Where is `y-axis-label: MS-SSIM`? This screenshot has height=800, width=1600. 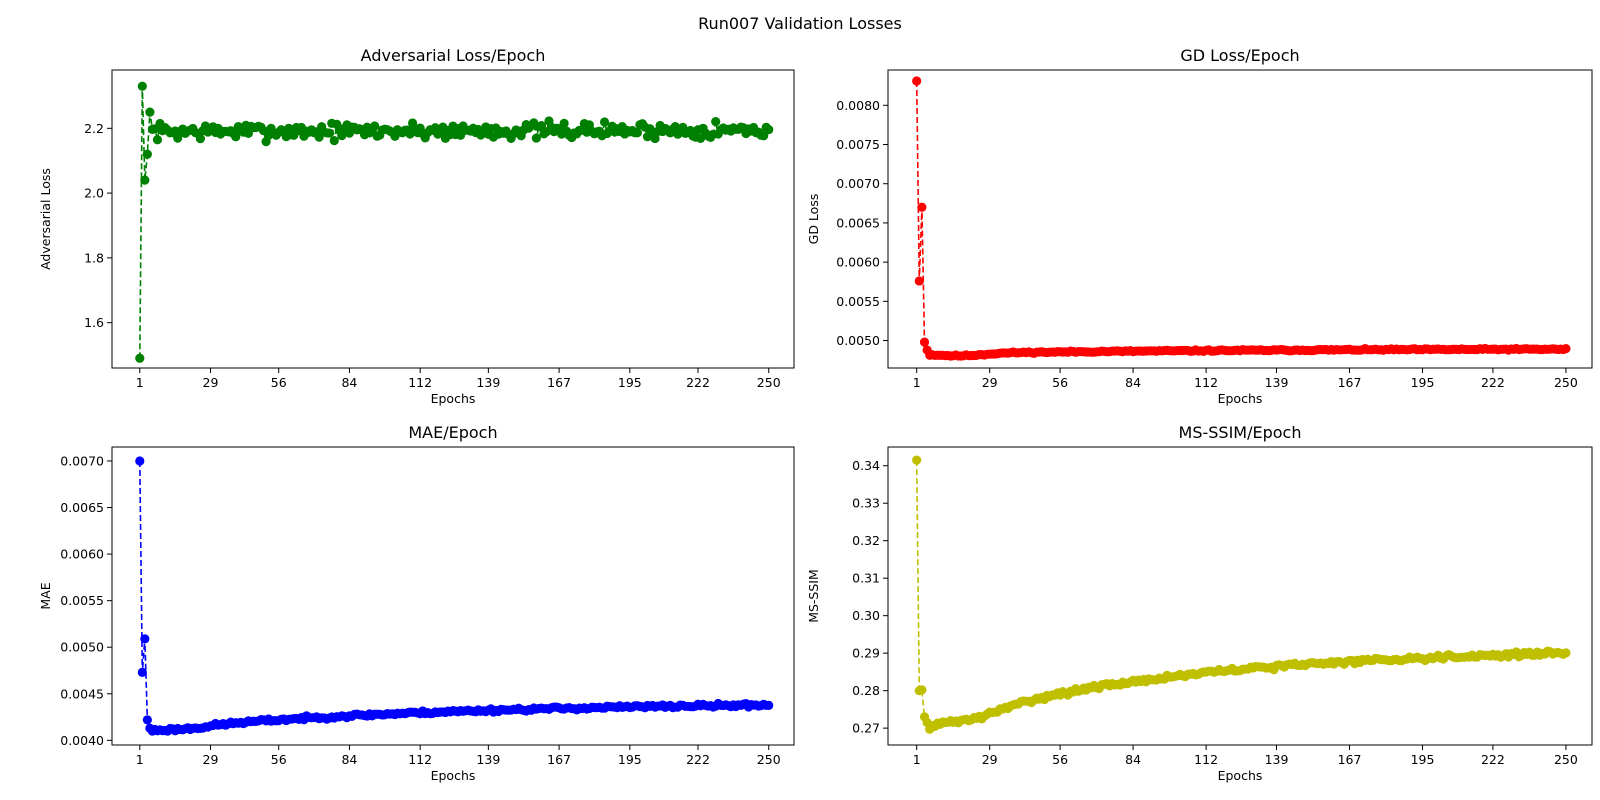
y-axis-label: MS-SSIM is located at coordinates (813, 596).